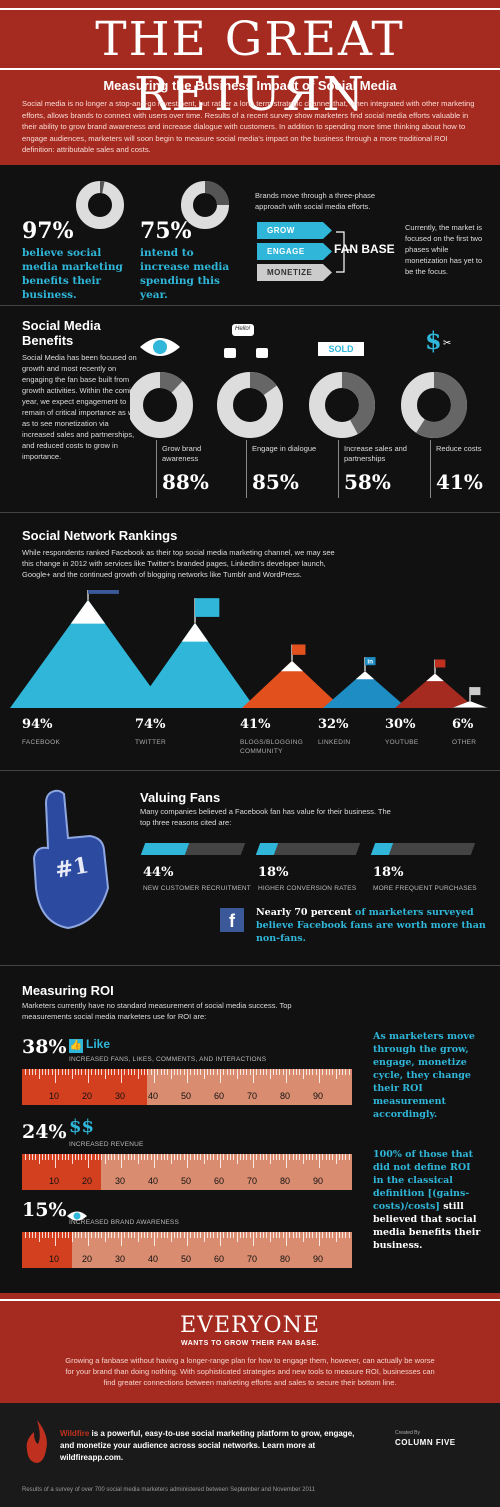  I want to click on fan-bar, so click(308, 849).